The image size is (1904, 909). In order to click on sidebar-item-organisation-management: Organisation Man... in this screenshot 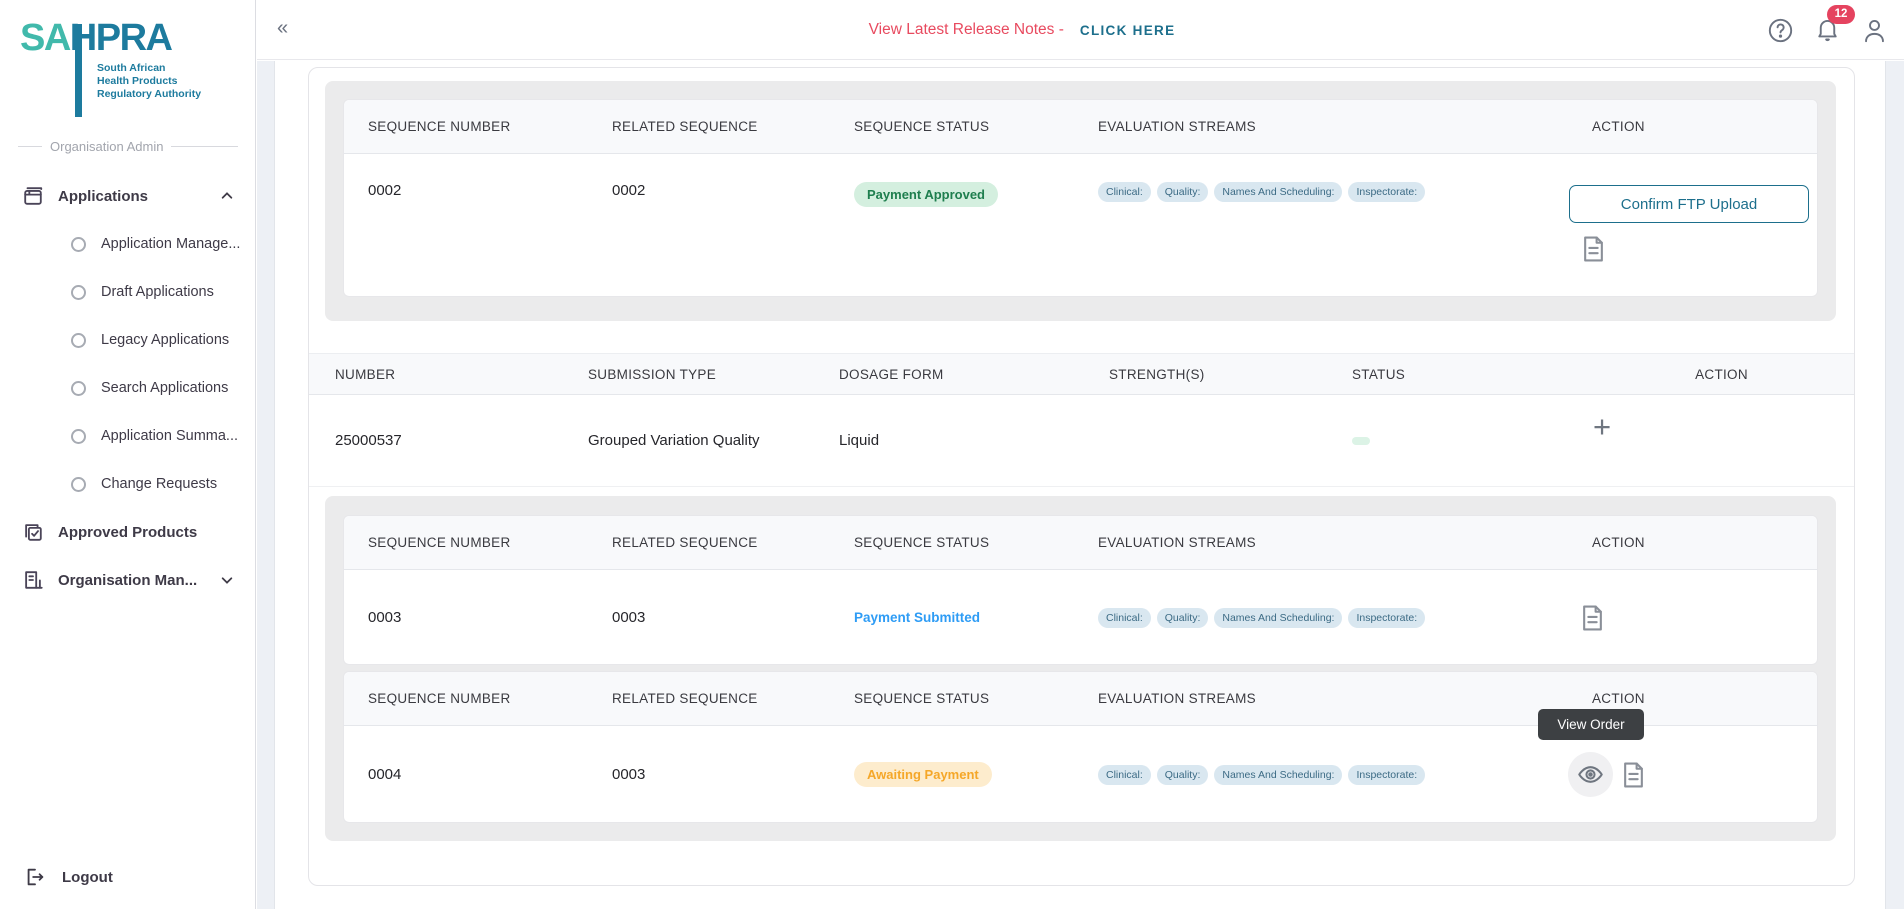, I will do `click(128, 580)`.